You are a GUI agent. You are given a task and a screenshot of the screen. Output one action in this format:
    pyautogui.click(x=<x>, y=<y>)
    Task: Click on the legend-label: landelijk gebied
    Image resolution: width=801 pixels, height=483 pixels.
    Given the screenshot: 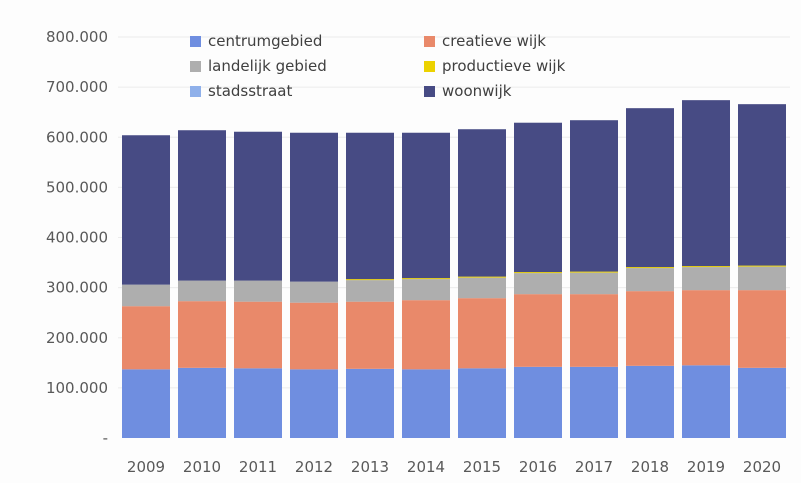 What is the action you would take?
    pyautogui.click(x=267, y=66)
    